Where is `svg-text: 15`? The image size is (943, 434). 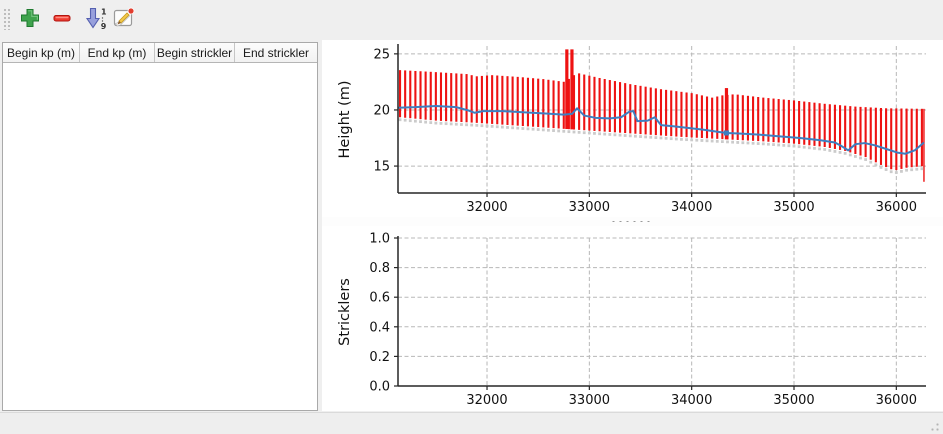 svg-text: 15 is located at coordinates (381, 167).